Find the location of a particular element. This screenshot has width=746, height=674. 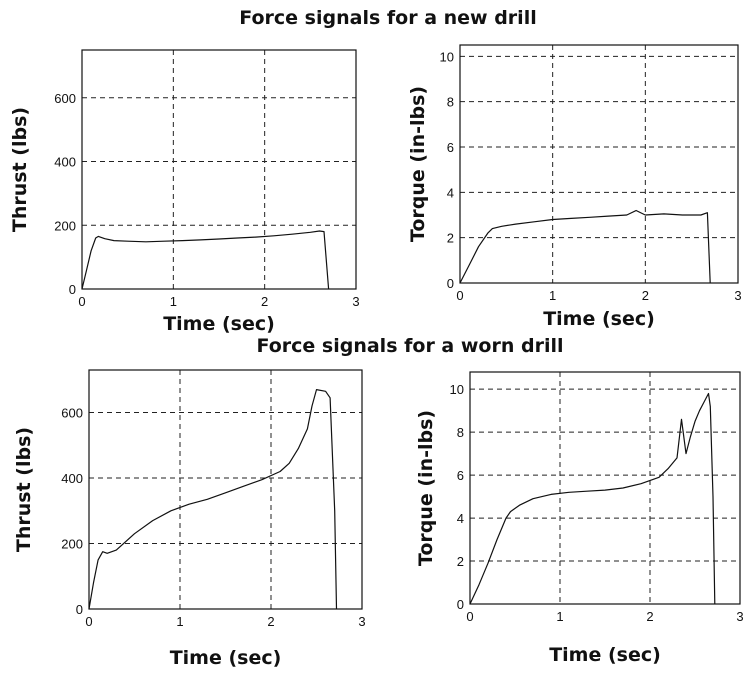

worn-thrust-x-axis-title: Time (sec) is located at coordinates (226, 658).